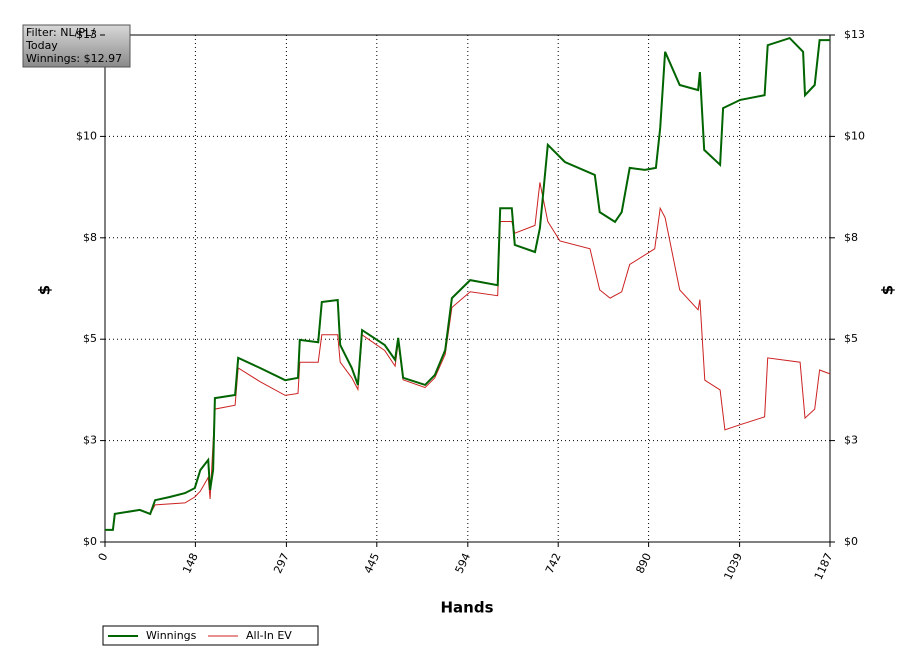 This screenshot has width=917, height=649. Describe the element at coordinates (90, 338) in the screenshot. I see `y-tick-label: $5` at that location.